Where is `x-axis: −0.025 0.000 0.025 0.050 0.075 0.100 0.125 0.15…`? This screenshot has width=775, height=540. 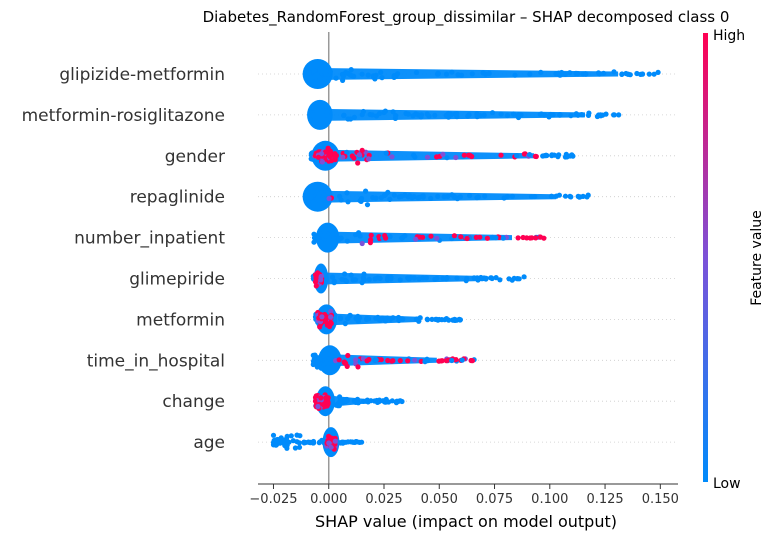
x-axis: −0.025 0.000 0.025 0.050 0.075 0.100 0.125 0.15… is located at coordinates (464, 495).